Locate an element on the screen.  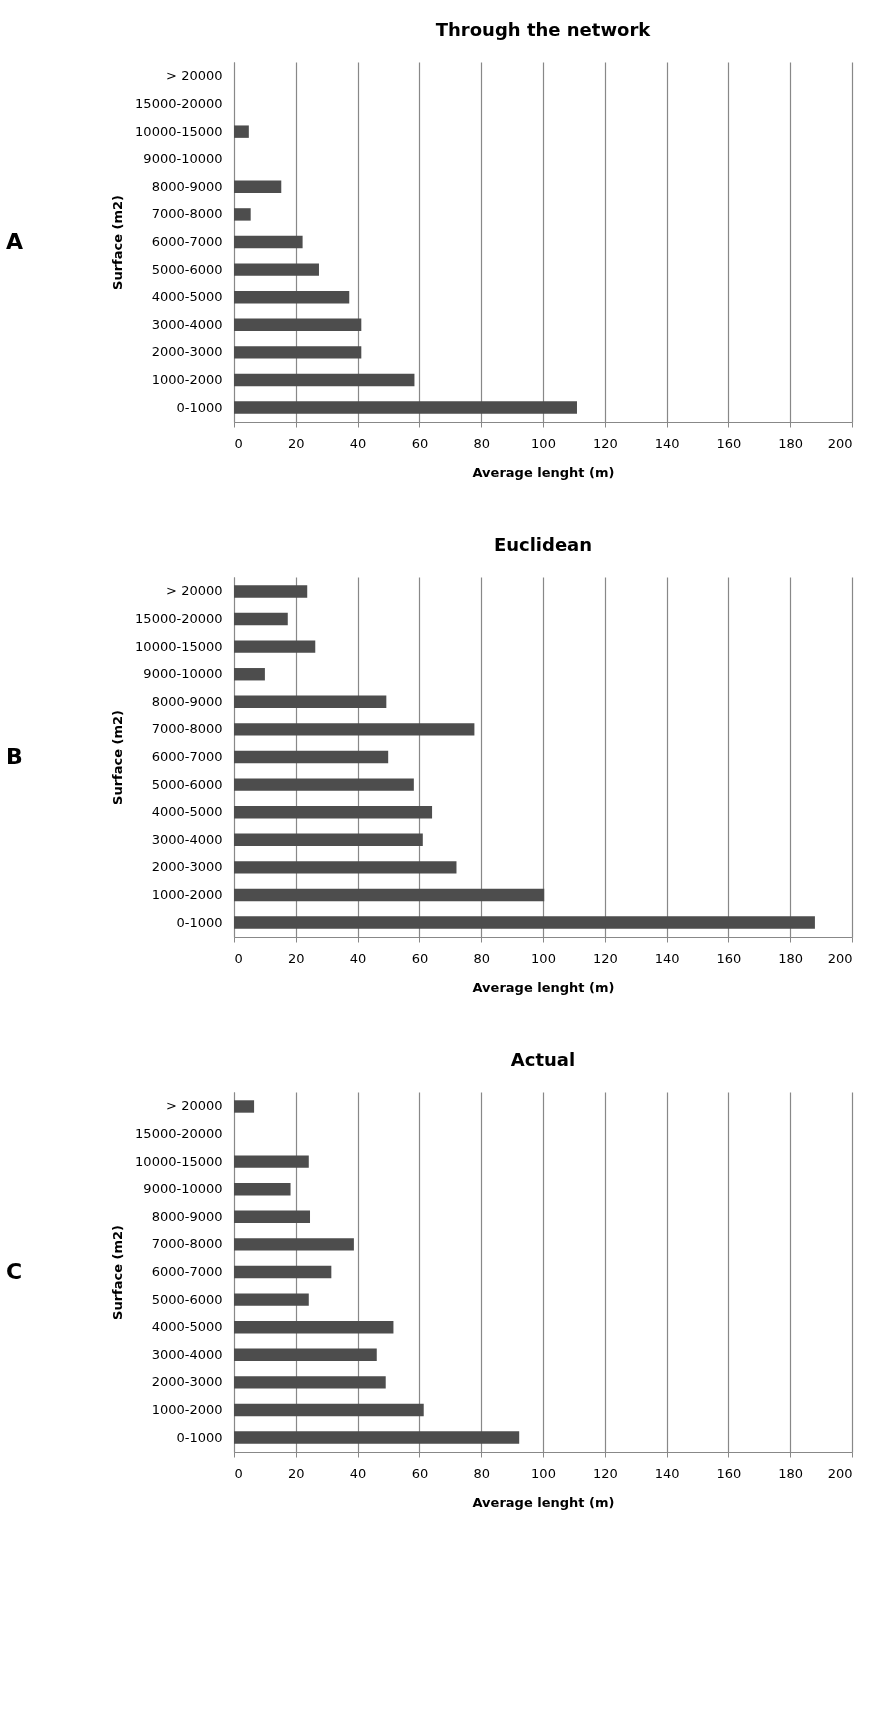
y-tick-label: 1000-2000 is located at coordinates (187, 1409).